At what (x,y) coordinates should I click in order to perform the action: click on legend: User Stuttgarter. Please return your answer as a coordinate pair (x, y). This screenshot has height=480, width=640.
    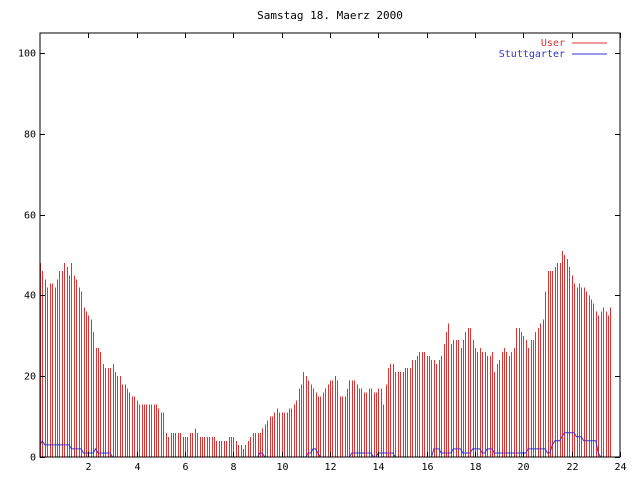
    Looking at the image, I should click on (553, 49).